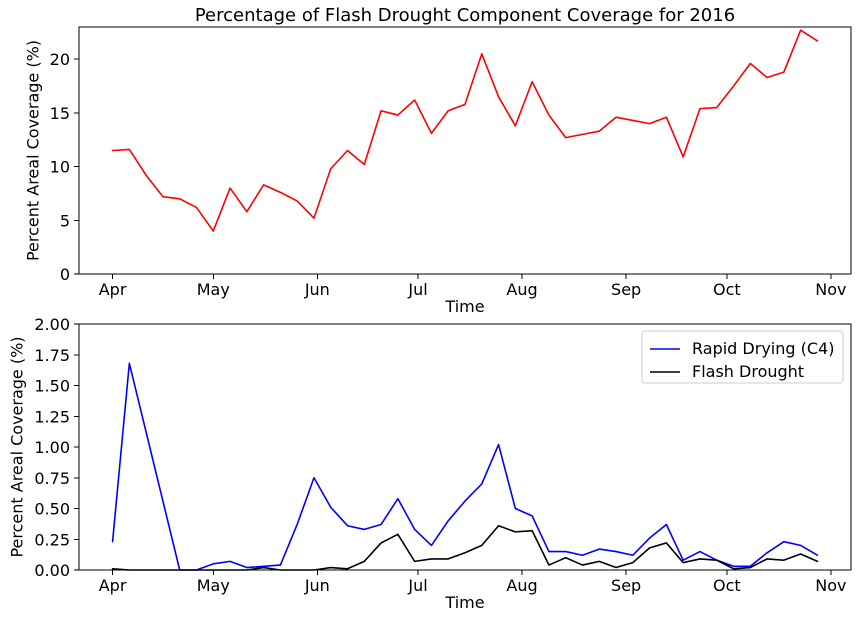 The height and width of the screenshot is (618, 857). I want to click on panel1-x-tick-label: Aug, so click(521, 289).